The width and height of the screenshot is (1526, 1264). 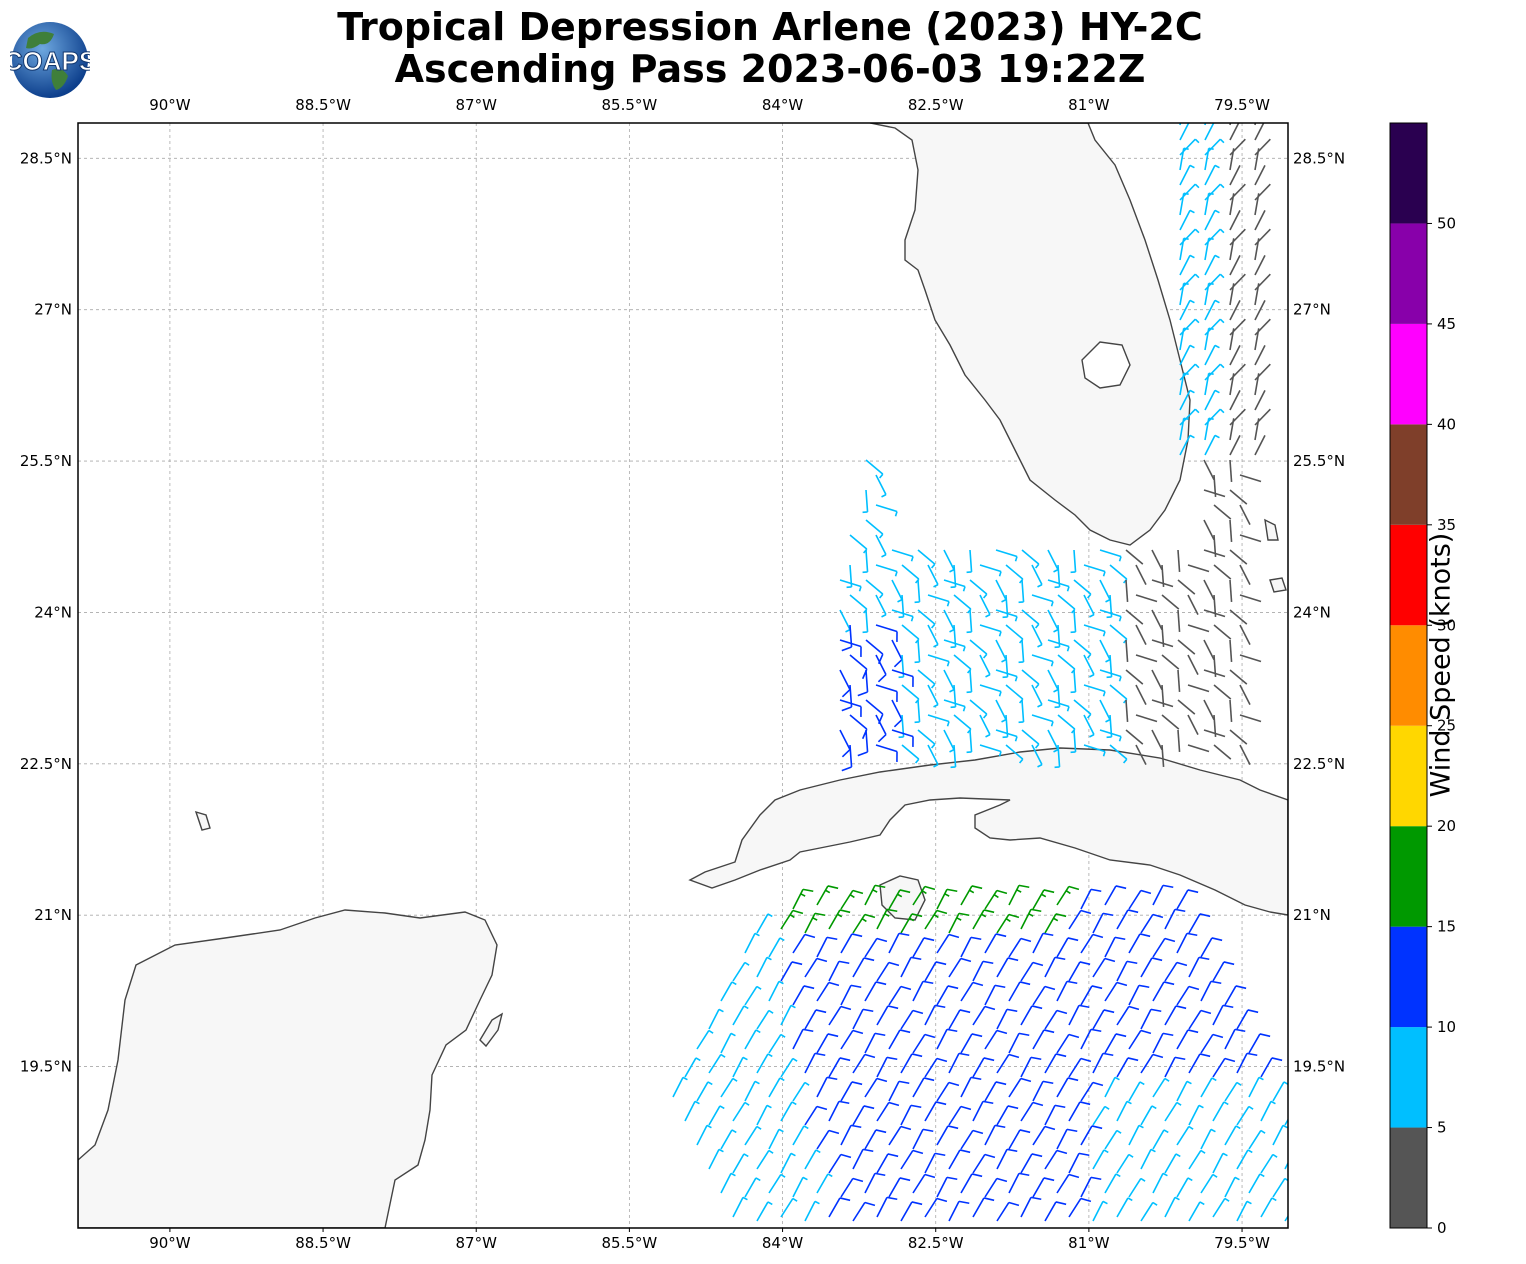 What do you see at coordinates (1319, 158) in the screenshot?
I see `lat-tick-label-right: 28.5°N` at bounding box center [1319, 158].